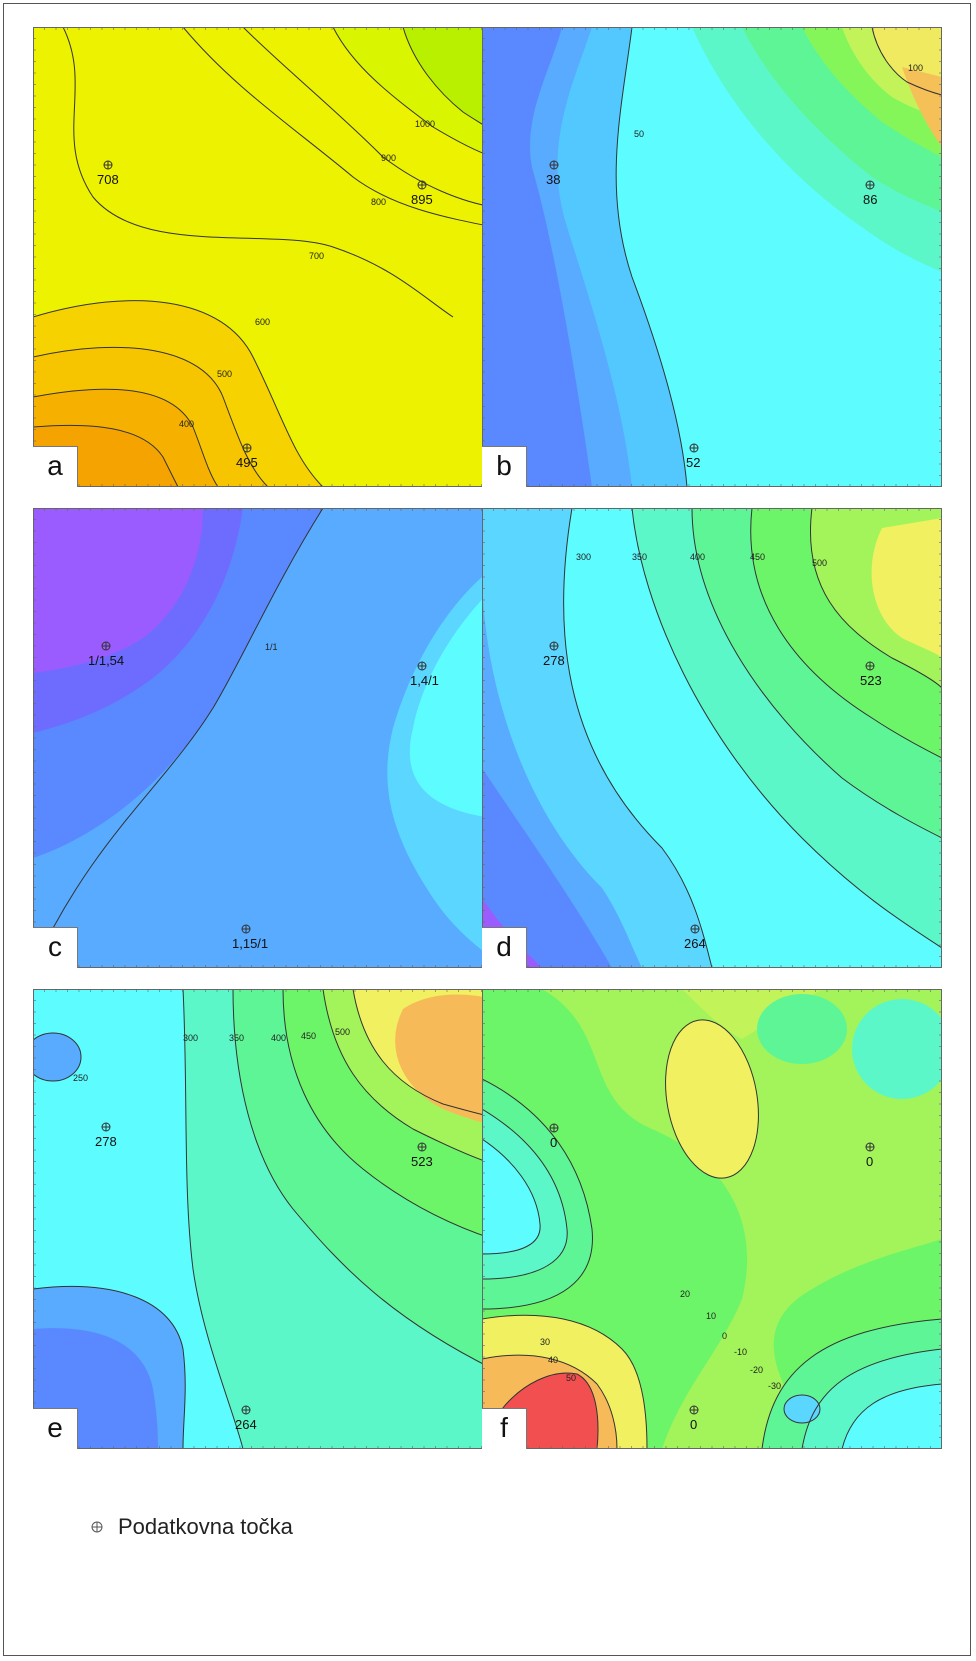 This screenshot has height=1661, width=976. Describe the element at coordinates (250, 943) in the screenshot. I see `data-point-label: 1,15/1` at that location.